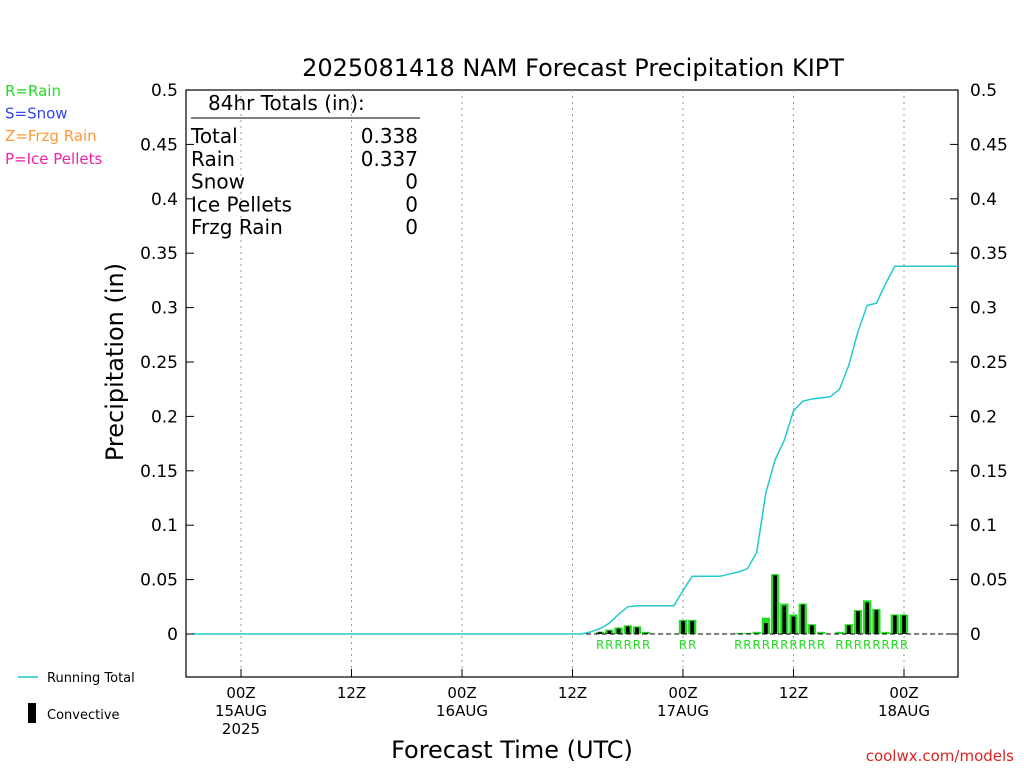 This screenshot has height=768, width=1024. I want to click on y-tick-label-right: 0.3, so click(983, 309).